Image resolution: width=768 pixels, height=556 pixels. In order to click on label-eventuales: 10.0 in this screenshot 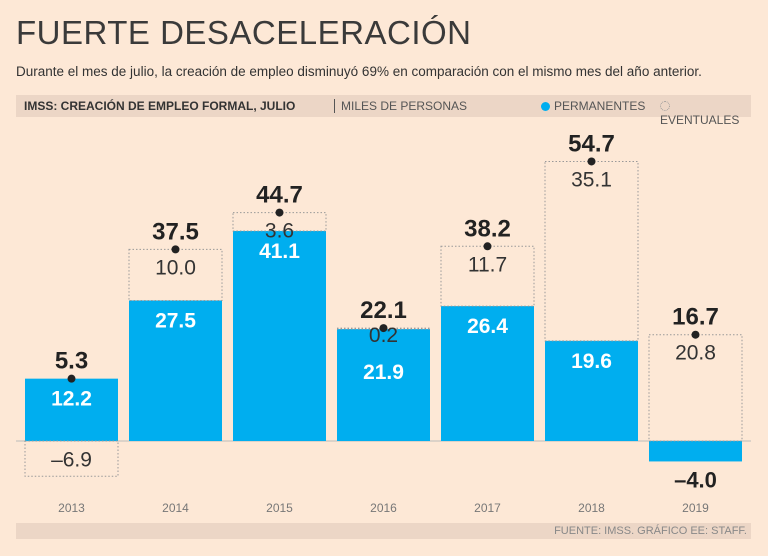, I will do `click(175, 267)`.